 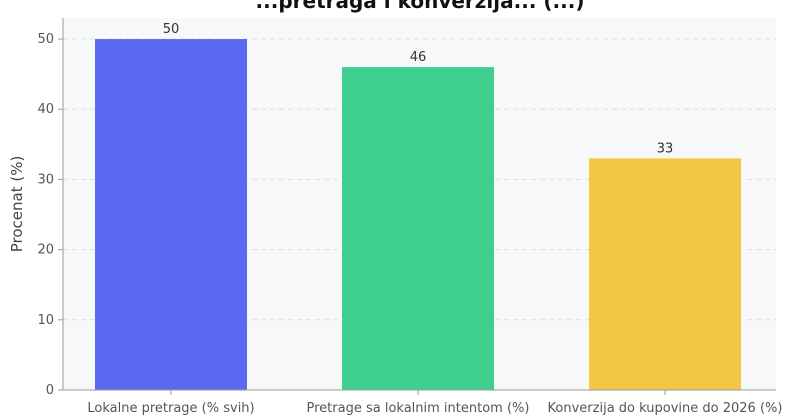 I want to click on data-label: 33, so click(x=665, y=148).